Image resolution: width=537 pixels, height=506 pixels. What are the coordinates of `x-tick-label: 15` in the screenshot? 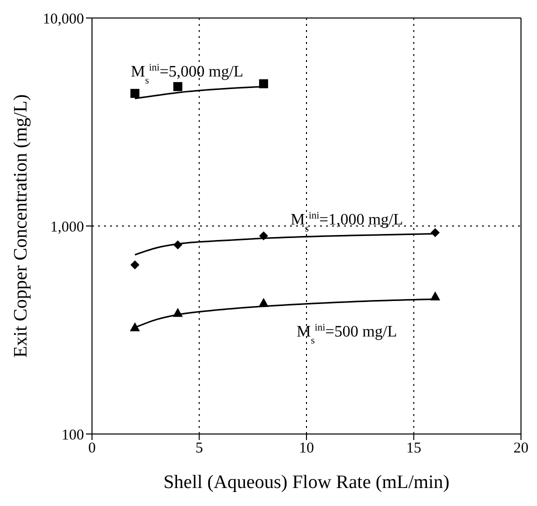 It's located at (414, 448).